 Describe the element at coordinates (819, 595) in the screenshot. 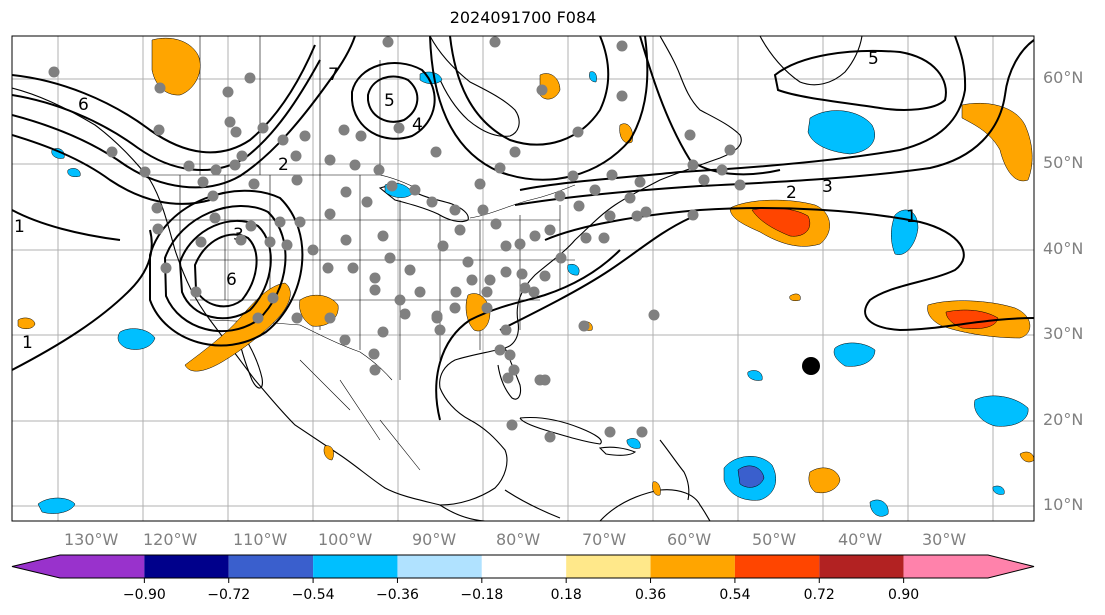

I see `colorbar-tick-label: 0.72` at that location.